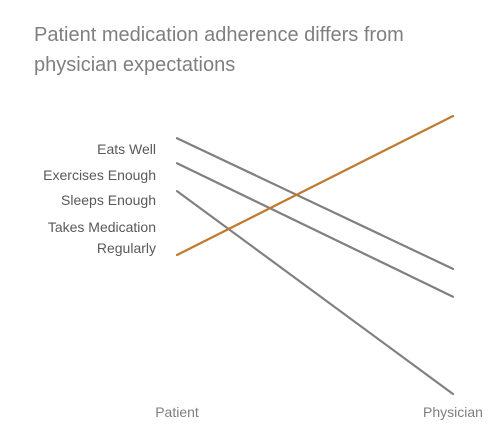 The width and height of the screenshot is (500, 432). Describe the element at coordinates (108, 200) in the screenshot. I see `series-label-sleeps-enough: Sleeps Enough` at that location.